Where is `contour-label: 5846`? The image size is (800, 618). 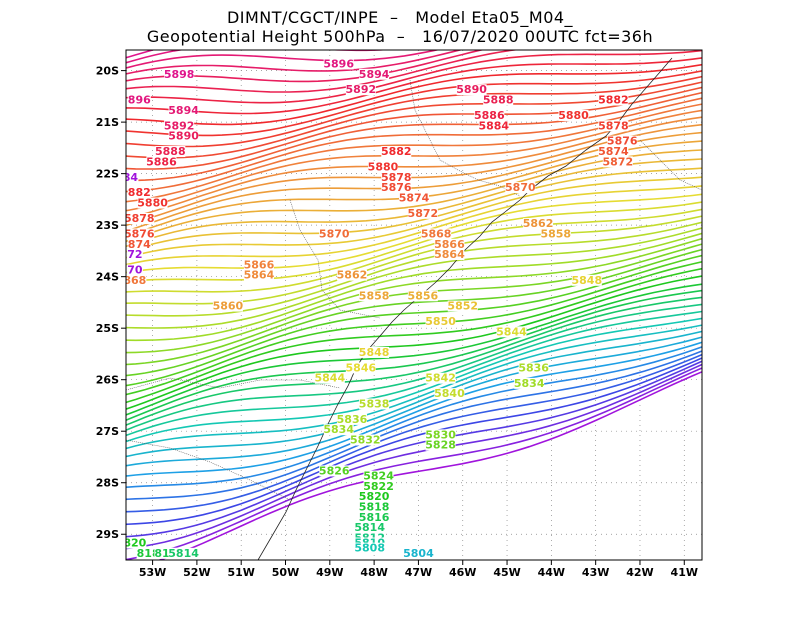 contour-label: 5846 is located at coordinates (361, 367).